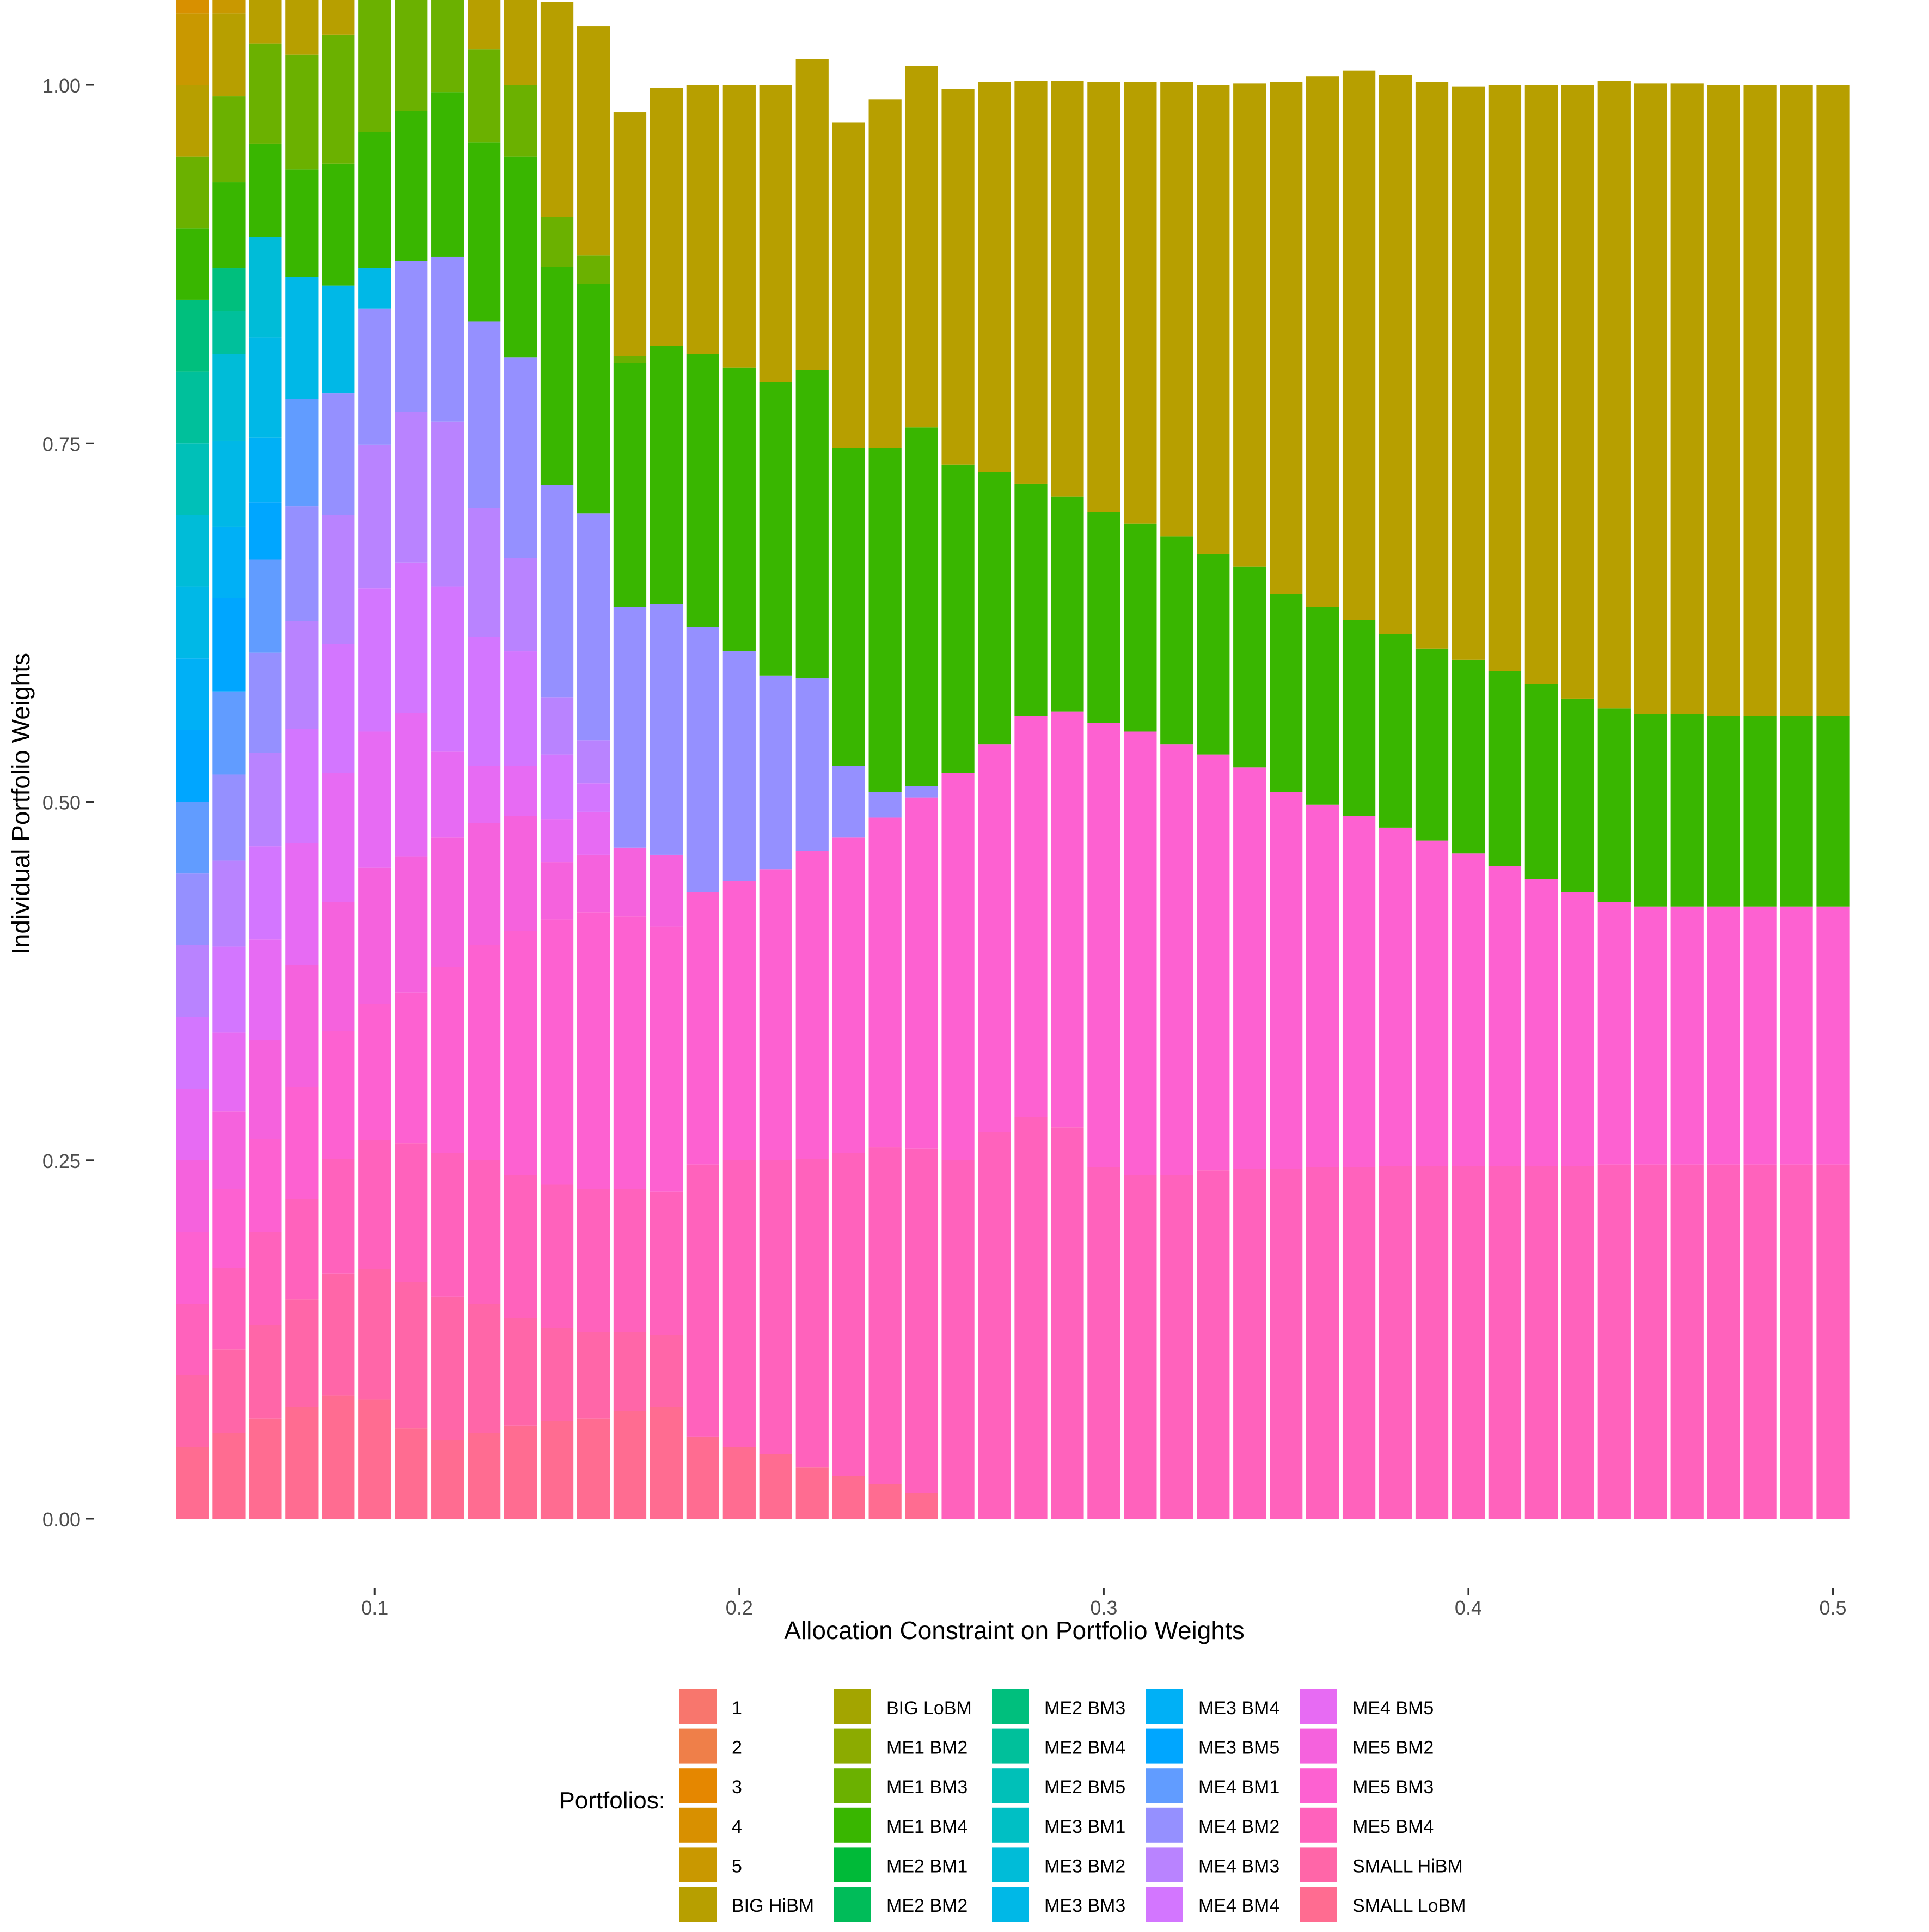  I want to click on bar-segment-me5-bm2-x0.08, so click(302, 1026).